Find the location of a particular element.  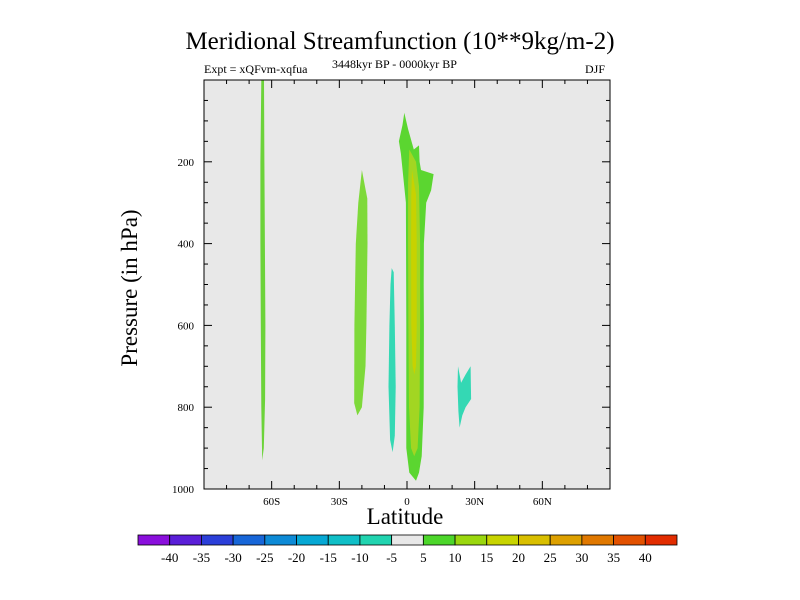

contour-region-60s-column is located at coordinates (263, 270).